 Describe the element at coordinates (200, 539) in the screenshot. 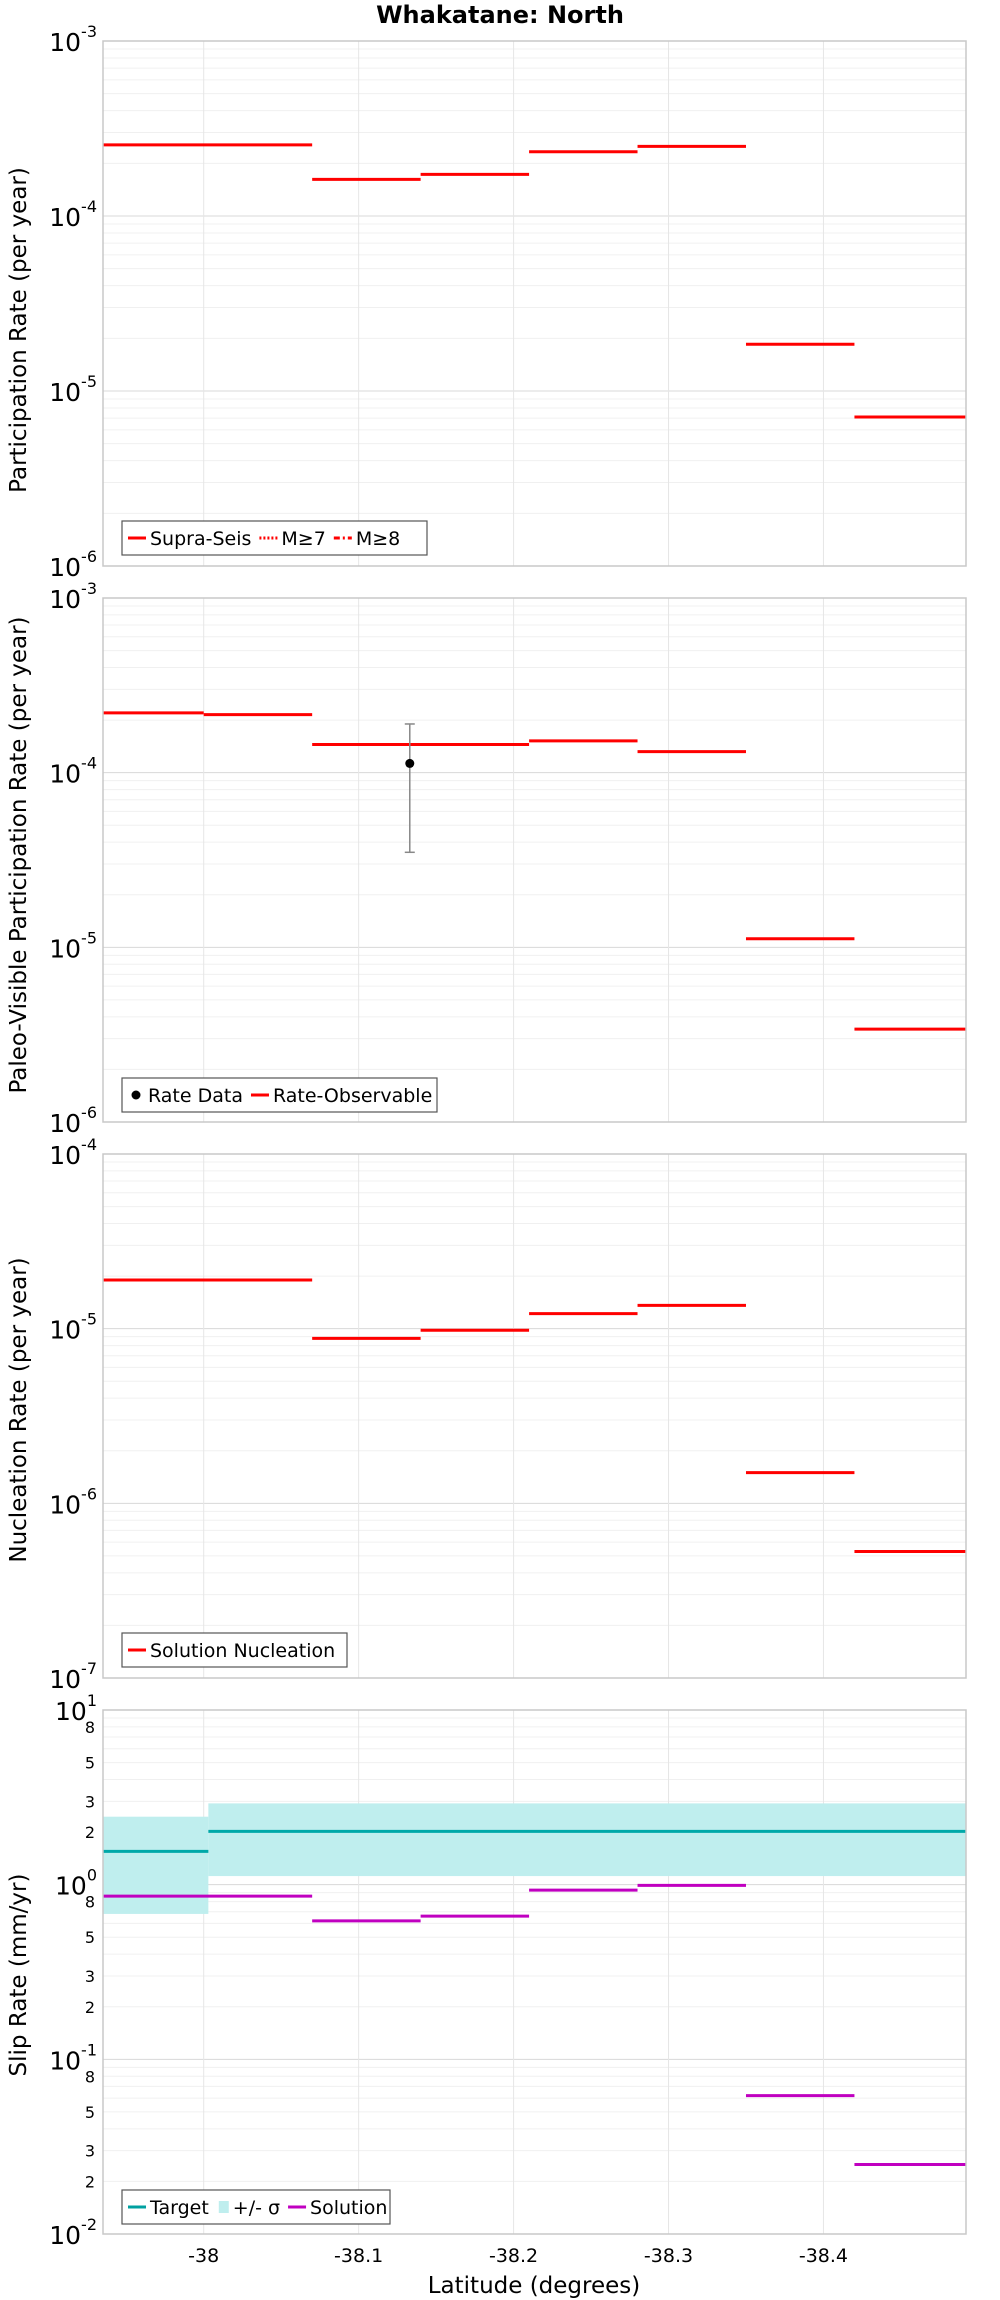

I see `legend-label: Supra-Seis` at that location.